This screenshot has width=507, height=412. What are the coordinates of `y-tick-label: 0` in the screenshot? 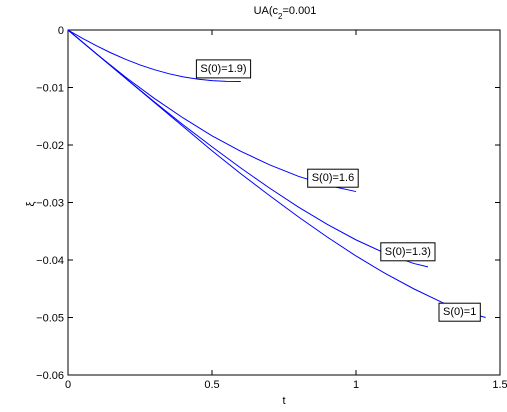 It's located at (61, 31).